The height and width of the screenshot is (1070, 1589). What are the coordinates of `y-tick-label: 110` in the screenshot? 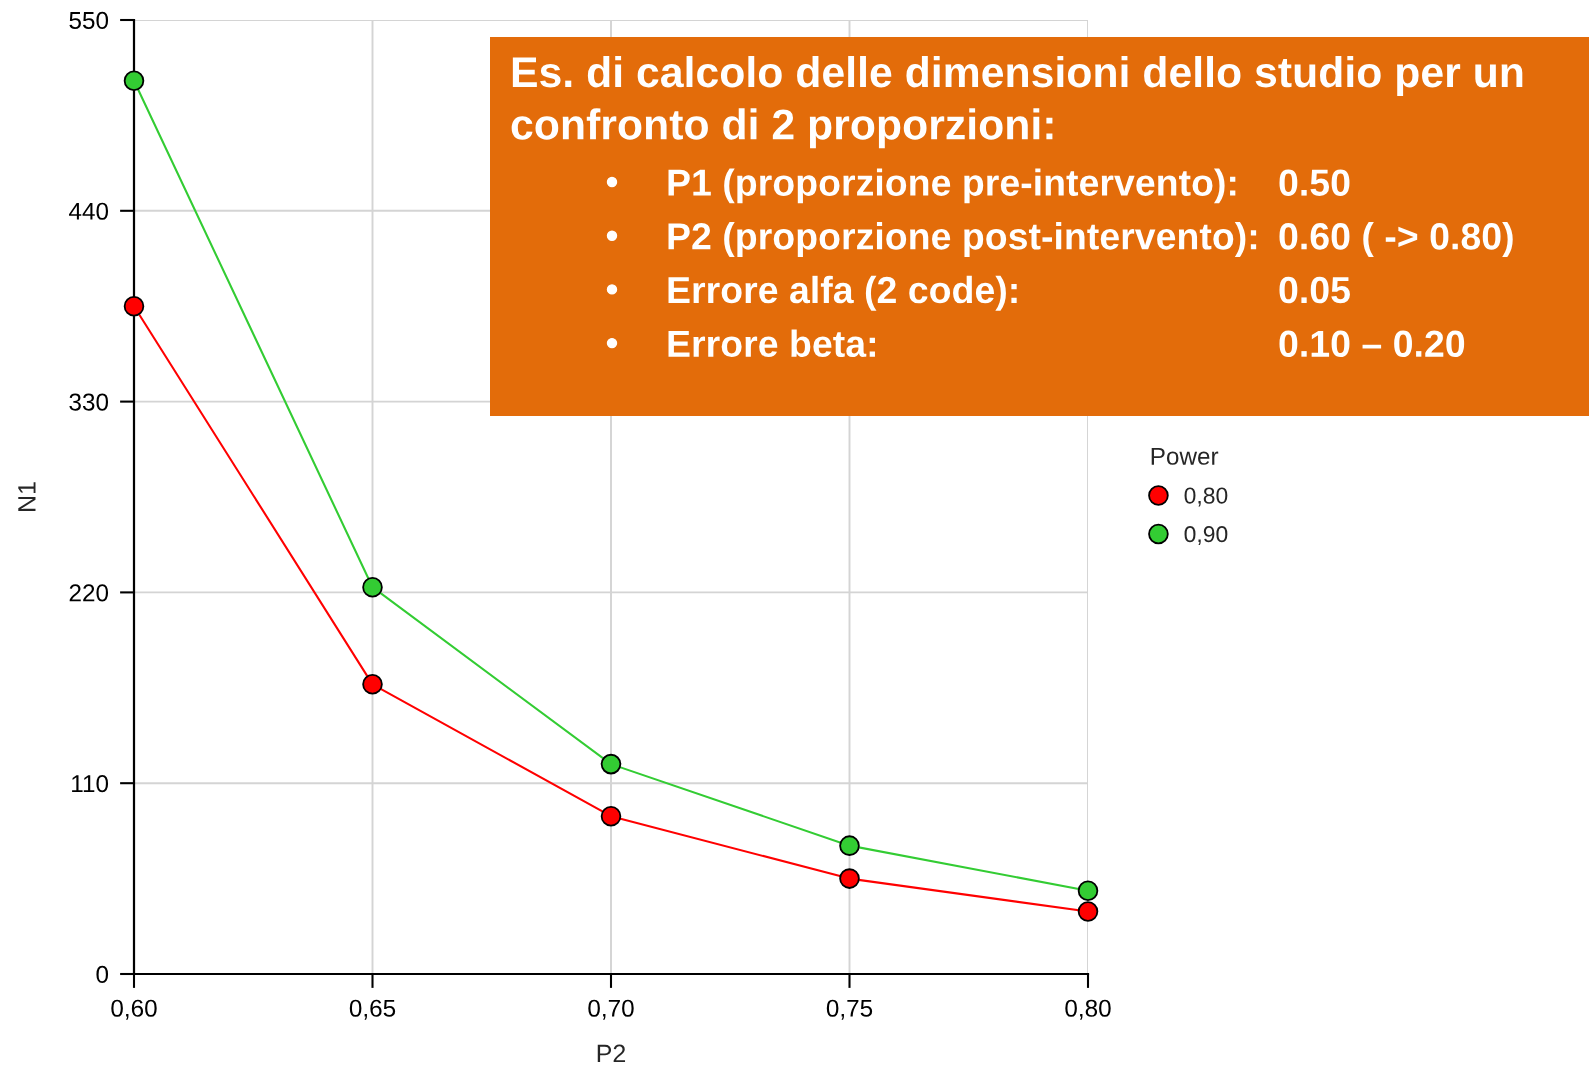 It's located at (90, 784).